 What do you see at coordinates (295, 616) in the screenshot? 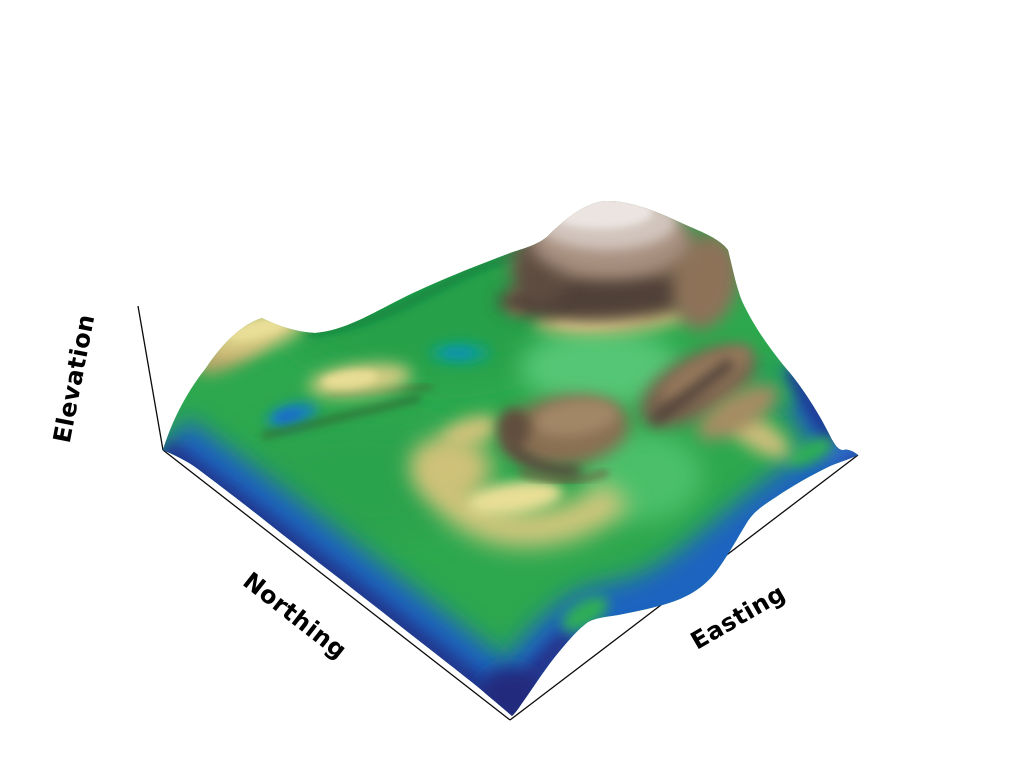
I see `y-axis-label: Northing` at bounding box center [295, 616].